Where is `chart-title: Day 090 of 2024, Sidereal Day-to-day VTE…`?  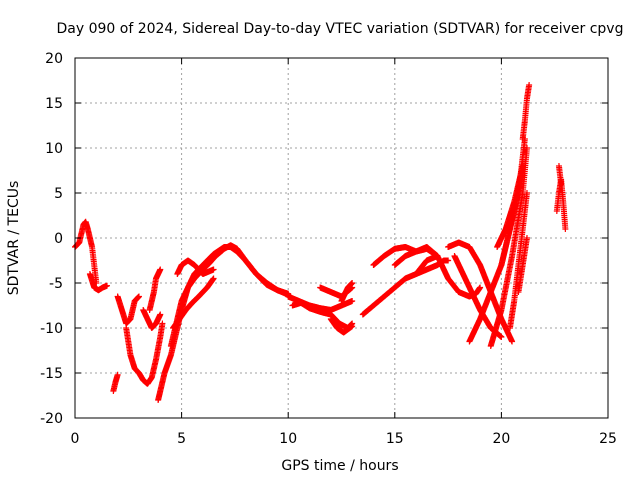 chart-title: Day 090 of 2024, Sidereal Day-to-day VTE… is located at coordinates (340, 29).